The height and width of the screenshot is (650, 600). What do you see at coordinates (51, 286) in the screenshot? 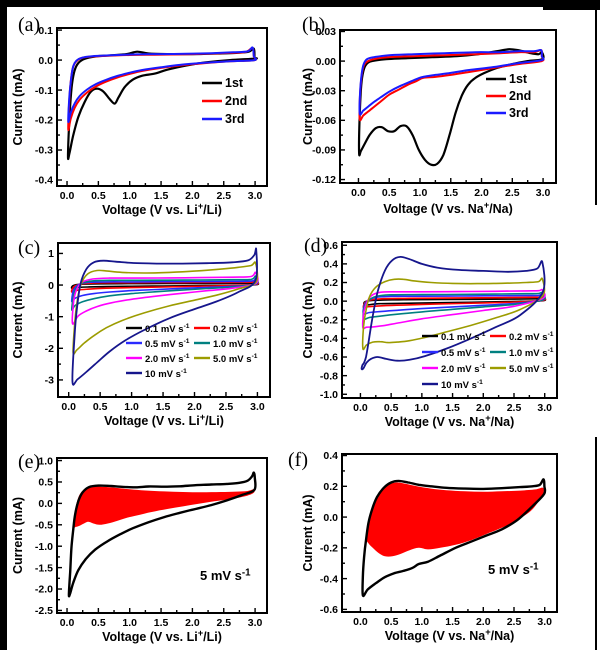
I see `svg-text: 0` at bounding box center [51, 286].